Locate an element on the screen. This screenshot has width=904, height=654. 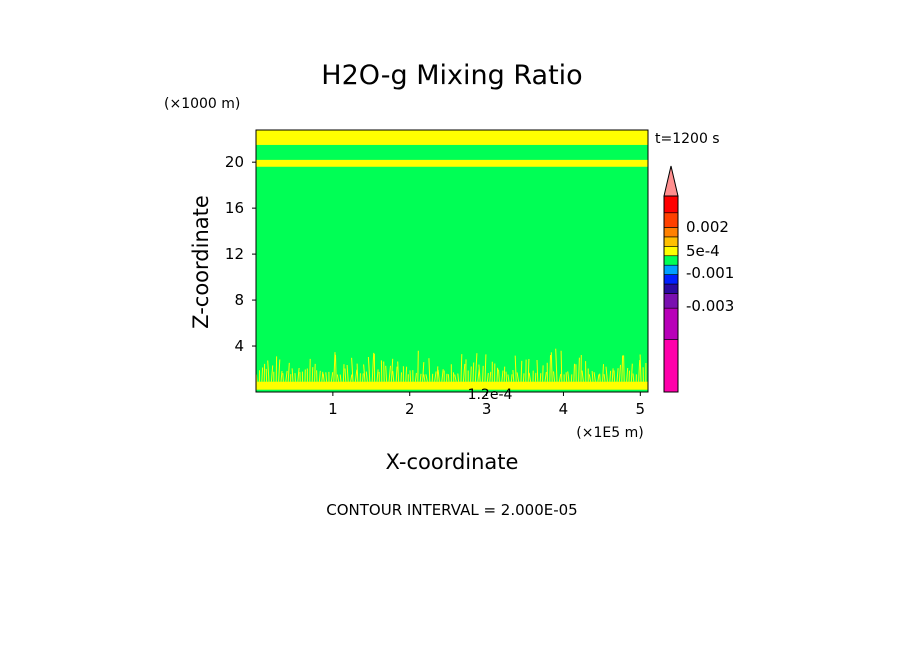
colorbar-extend-arrow is located at coordinates (671, 181).